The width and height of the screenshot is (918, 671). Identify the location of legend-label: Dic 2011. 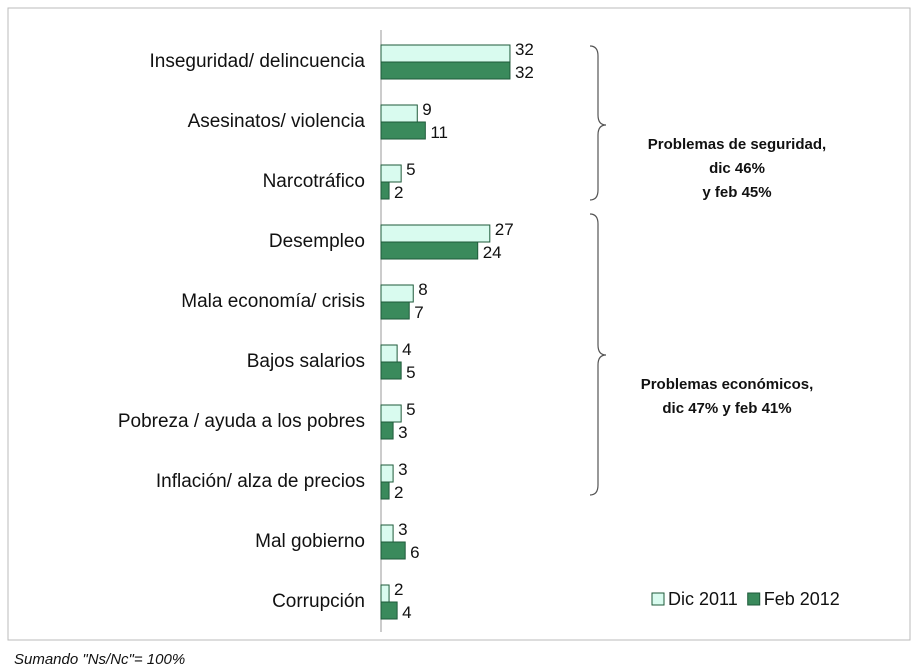
(703, 599).